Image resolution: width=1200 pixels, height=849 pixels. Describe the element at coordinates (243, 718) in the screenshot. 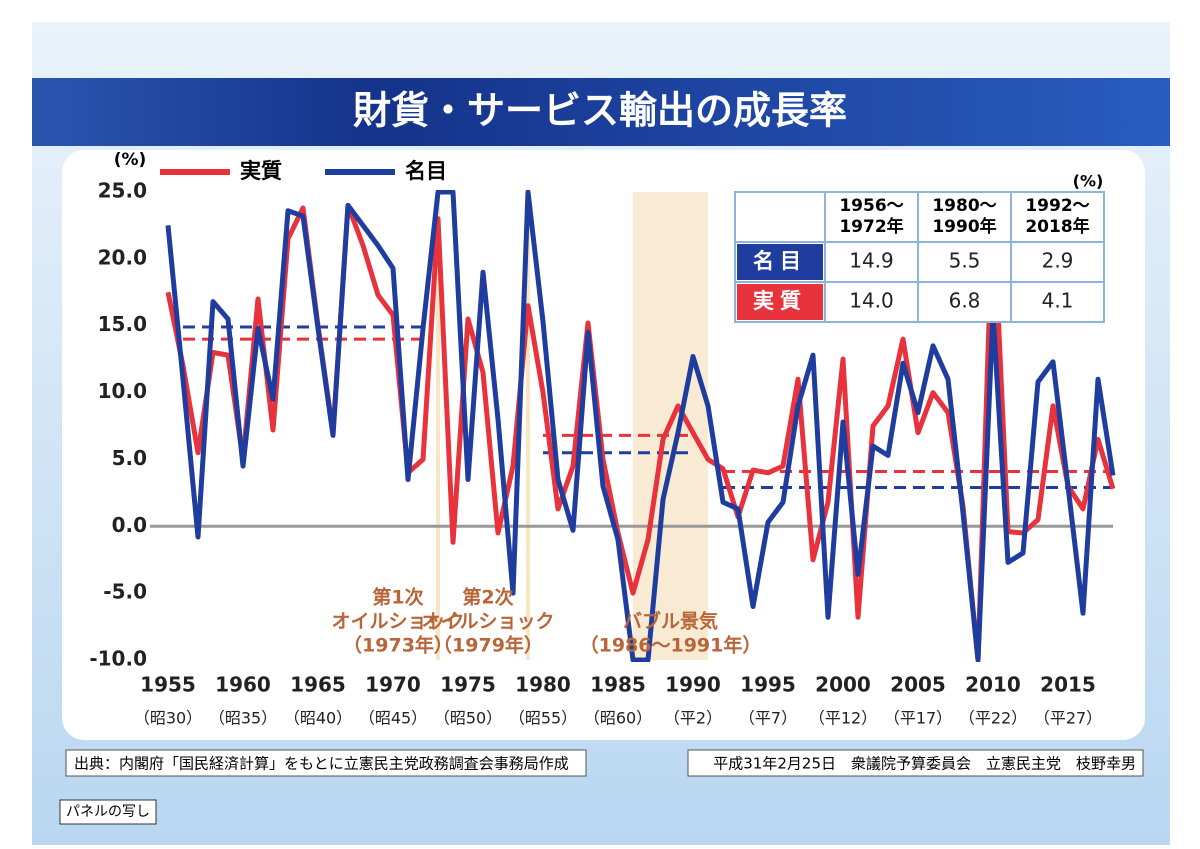

I see `x-tick-sublabel: （昭35）` at that location.